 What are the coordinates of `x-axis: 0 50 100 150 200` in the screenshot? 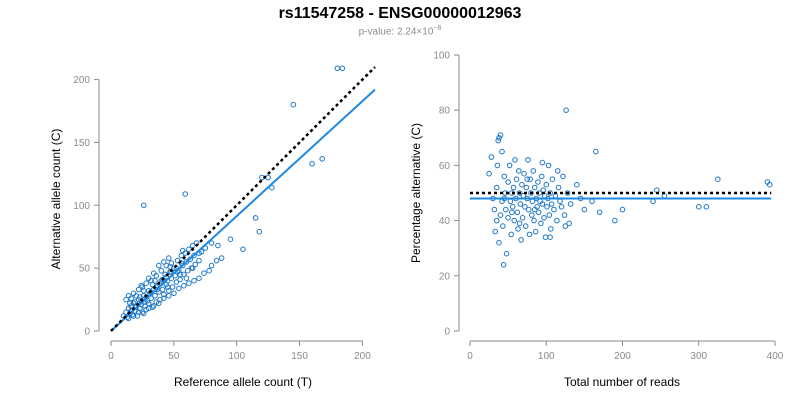 It's located at (239, 351).